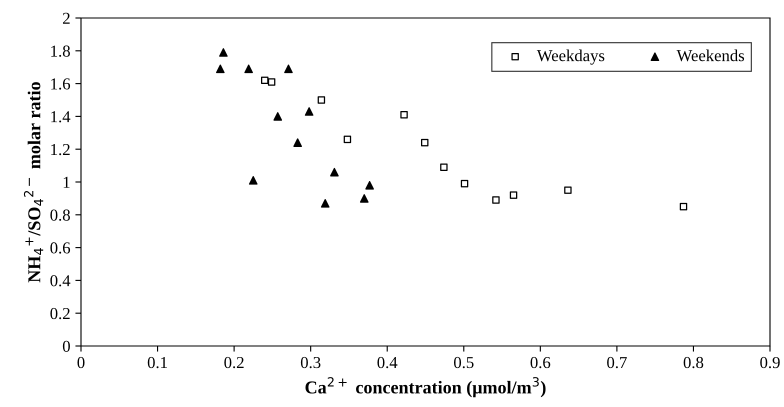 This screenshot has width=784, height=407. I want to click on x-tick-label: 0.8, so click(694, 362).